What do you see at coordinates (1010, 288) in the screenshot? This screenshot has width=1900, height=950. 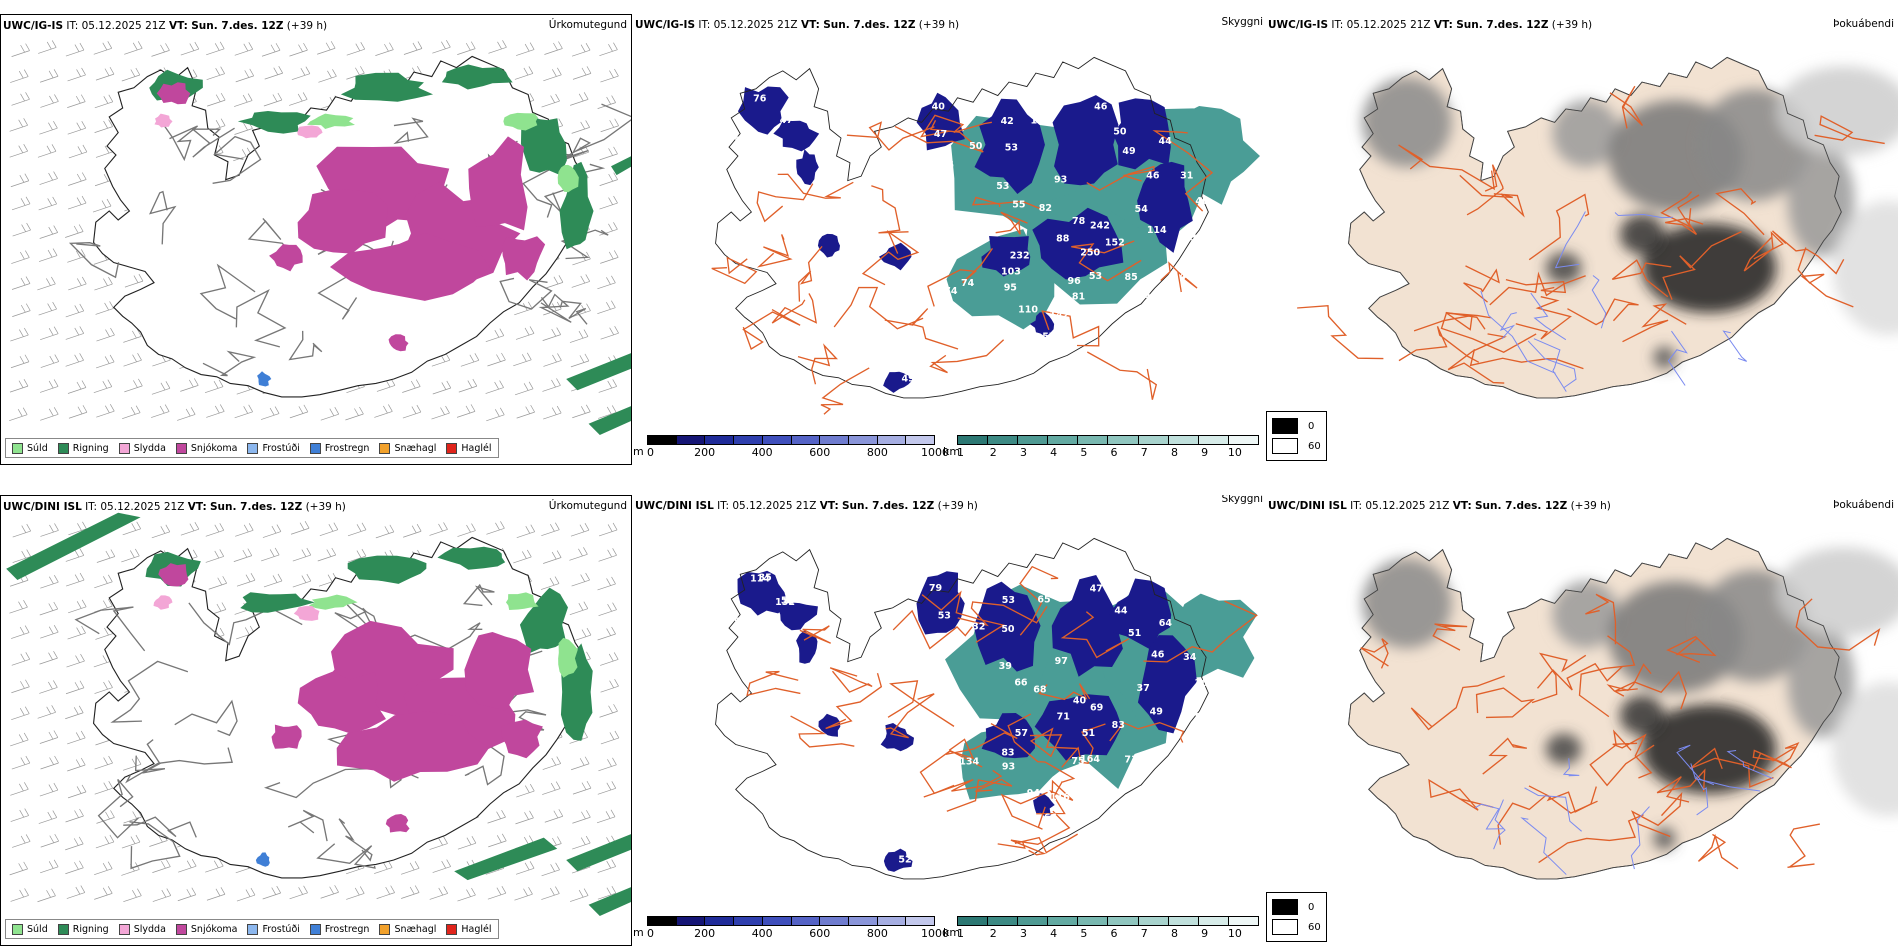 I see `snow-depth-label: 95` at bounding box center [1010, 288].